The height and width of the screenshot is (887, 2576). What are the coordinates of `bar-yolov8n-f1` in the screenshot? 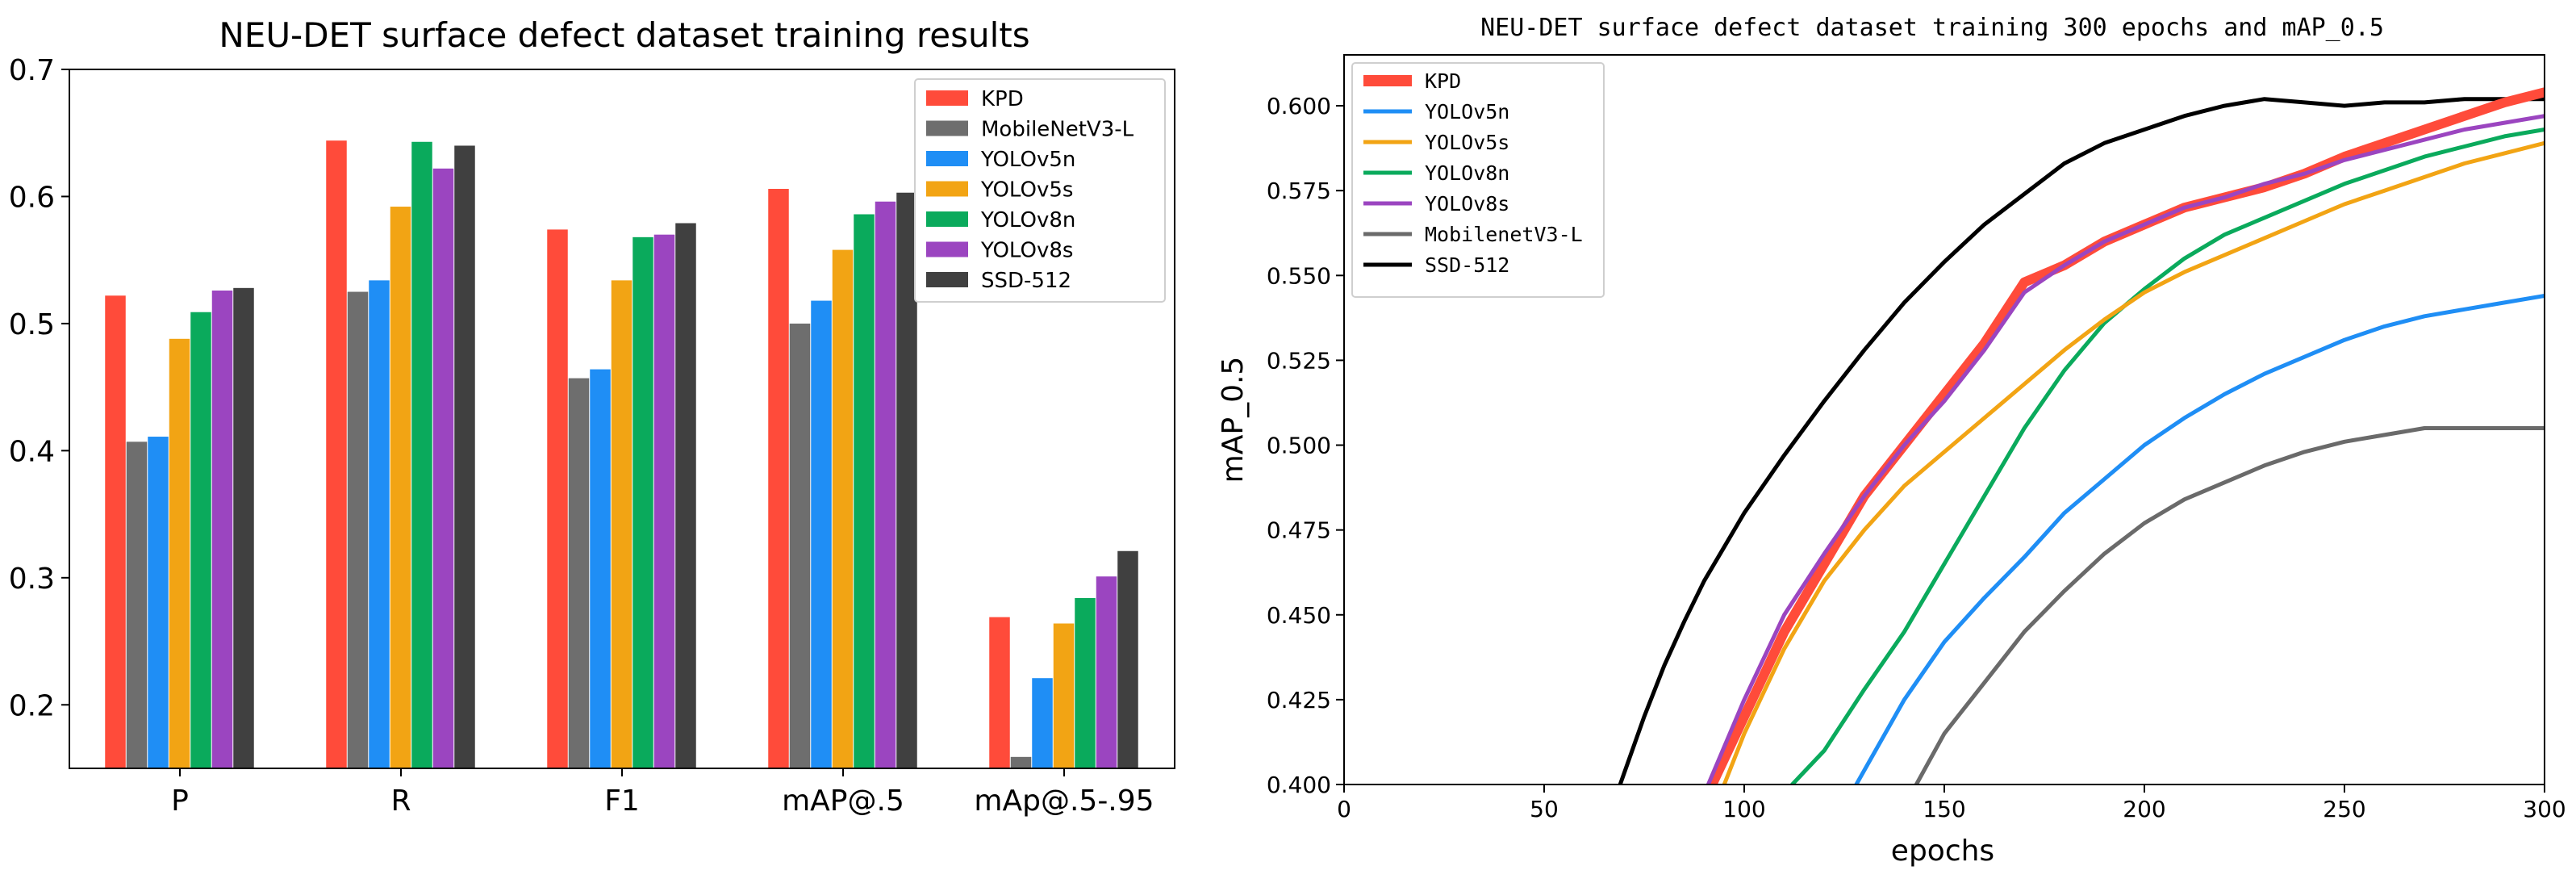 It's located at (643, 503).